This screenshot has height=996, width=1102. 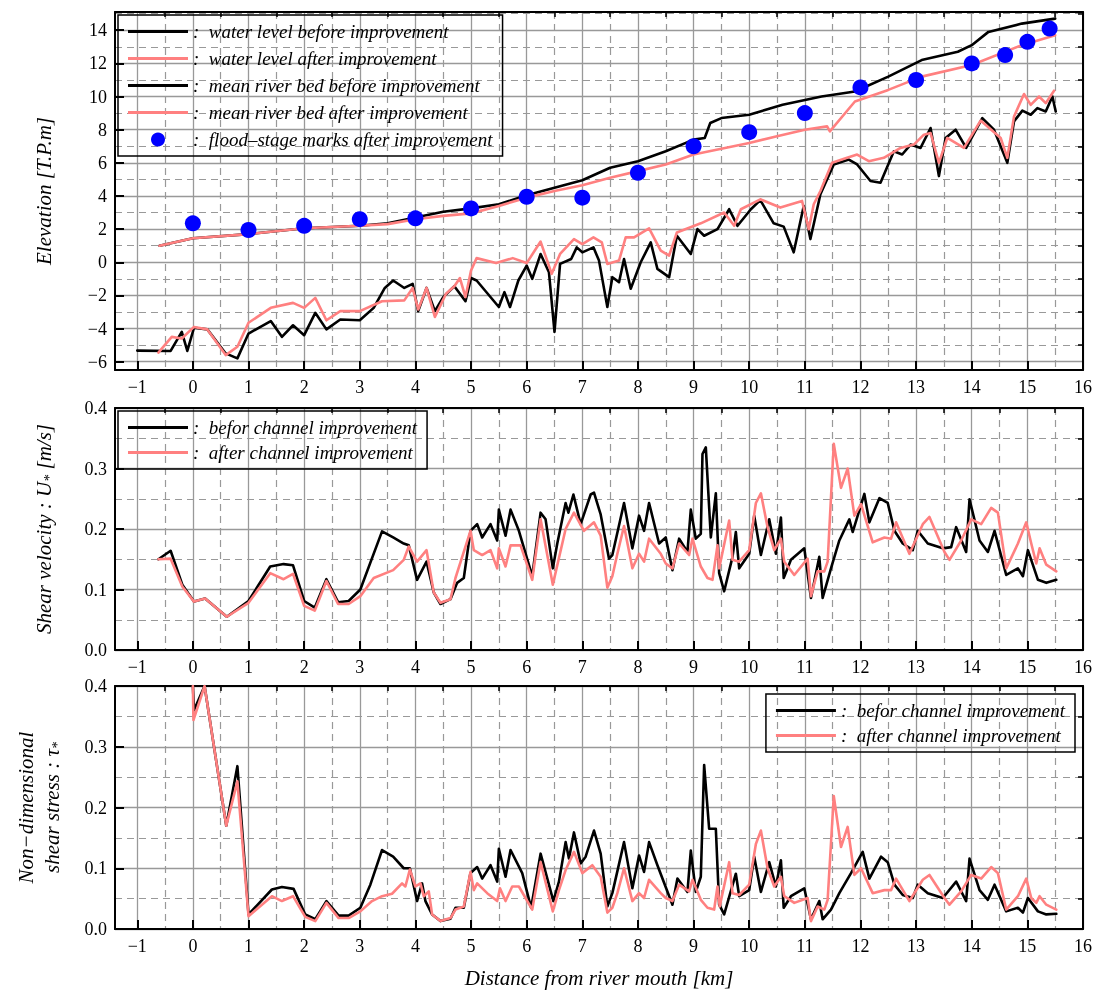 What do you see at coordinates (331, 112) in the screenshot?
I see `legend-label: : mean river bed after improvement` at bounding box center [331, 112].